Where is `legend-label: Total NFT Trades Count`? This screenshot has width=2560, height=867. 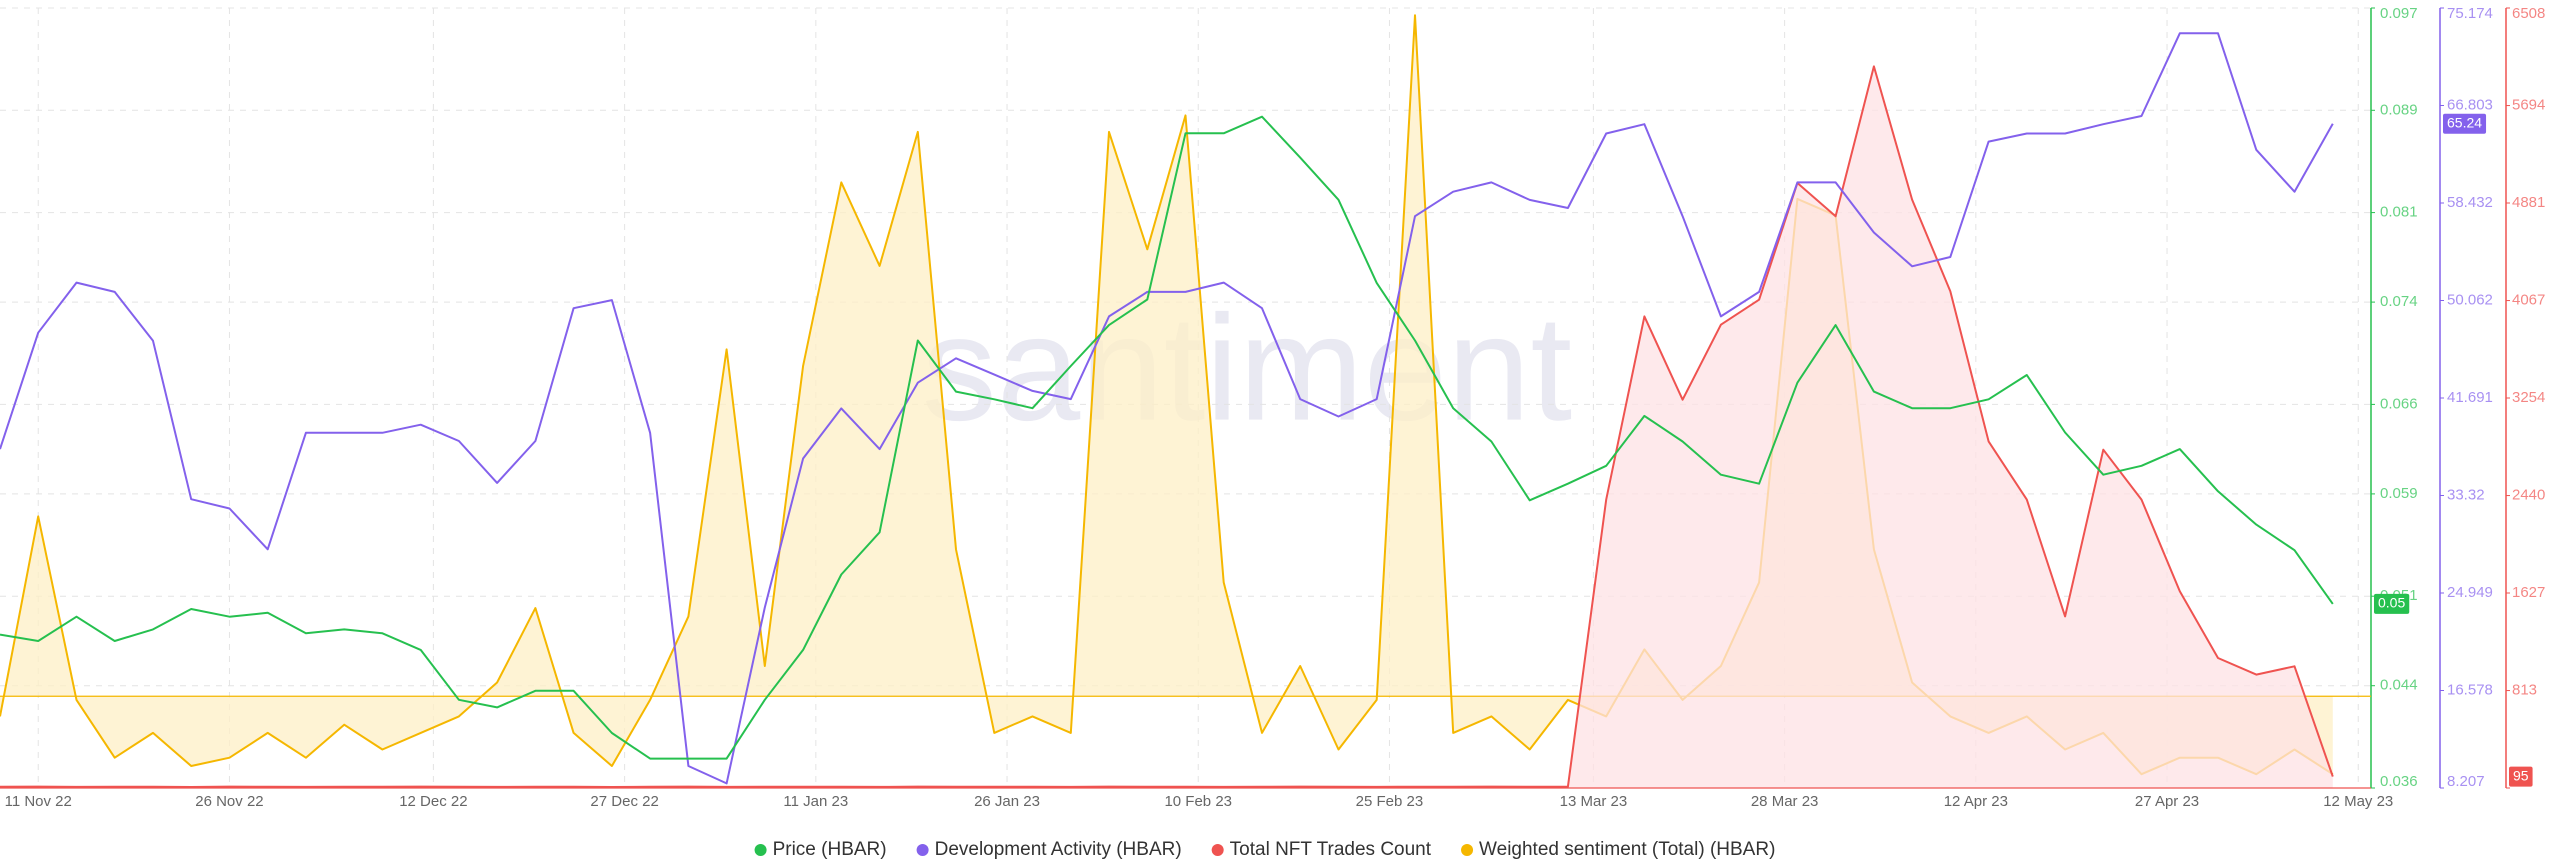
legend-label: Total NFT Trades Count is located at coordinates (1331, 849).